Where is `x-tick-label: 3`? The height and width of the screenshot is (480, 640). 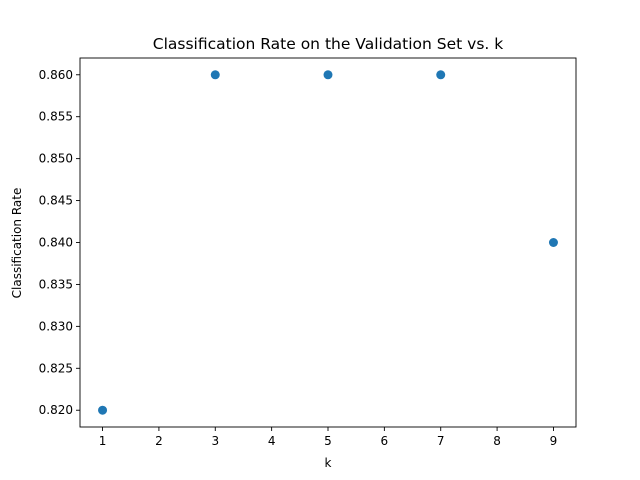
x-tick-label: 3 is located at coordinates (215, 441).